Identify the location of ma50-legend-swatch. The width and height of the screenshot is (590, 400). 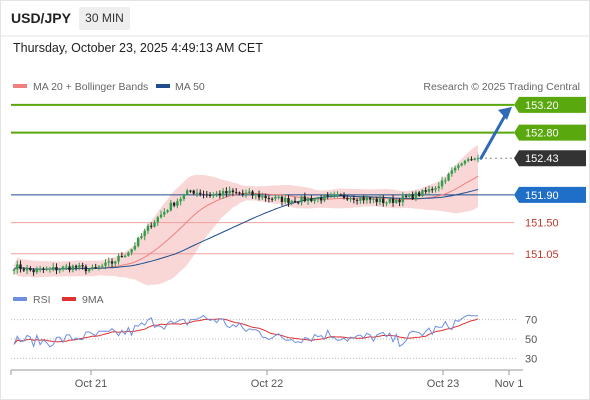
(163, 86).